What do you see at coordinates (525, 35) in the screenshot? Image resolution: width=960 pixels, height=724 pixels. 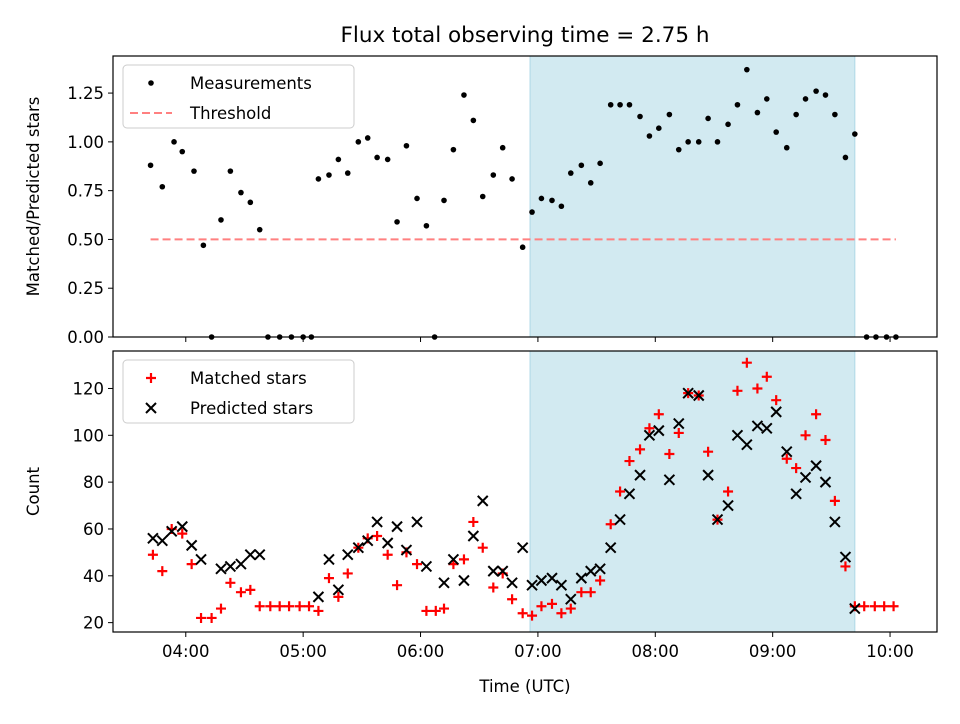 I see `figure-title: Flux total observing time = 2.75 h` at bounding box center [525, 35].